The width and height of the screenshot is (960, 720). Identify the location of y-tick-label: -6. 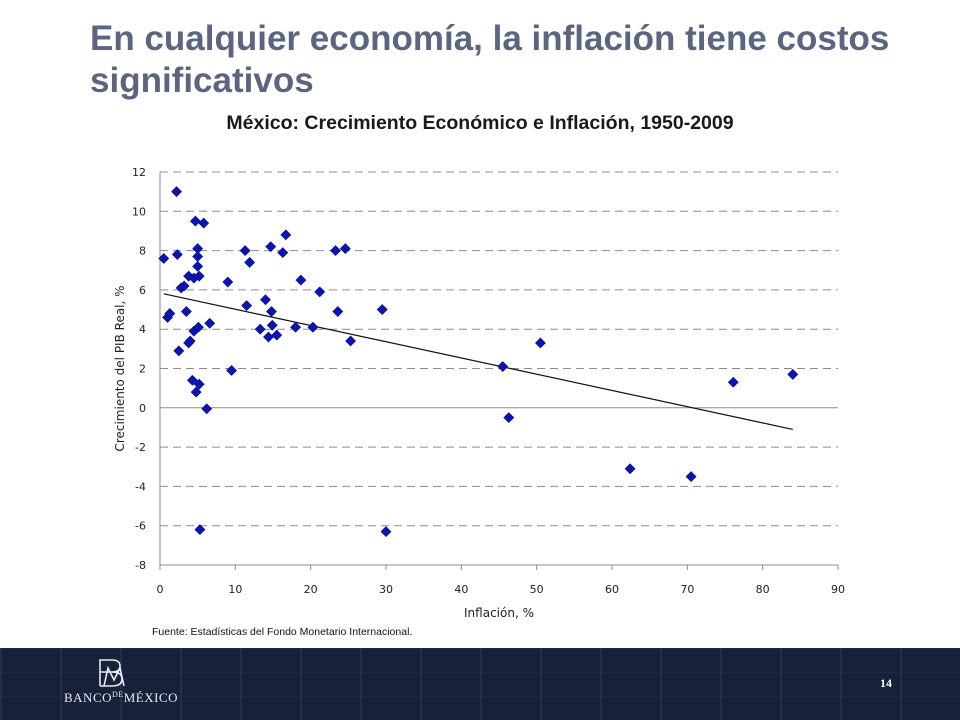
(140, 526).